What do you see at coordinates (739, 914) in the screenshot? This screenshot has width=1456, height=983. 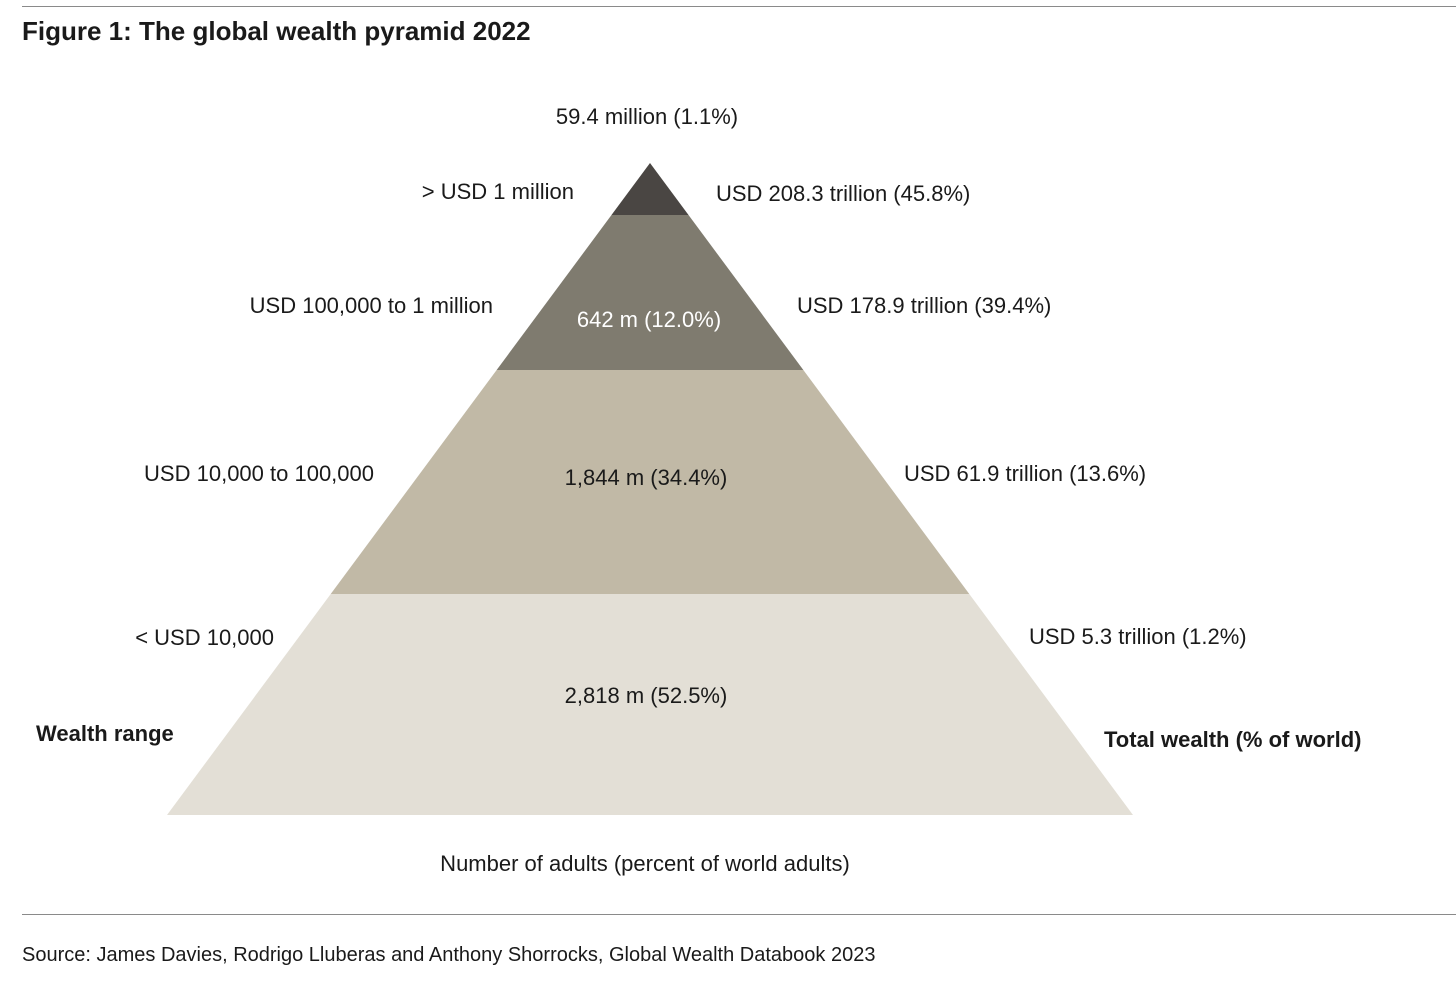 I see `bottom-rule` at bounding box center [739, 914].